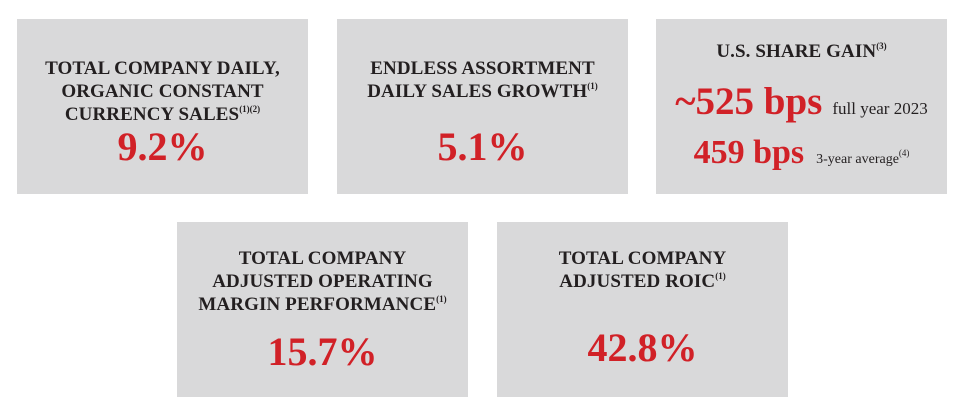  I want to click on roic-title-line2: ADJUSTED ROIC(1), so click(642, 283).